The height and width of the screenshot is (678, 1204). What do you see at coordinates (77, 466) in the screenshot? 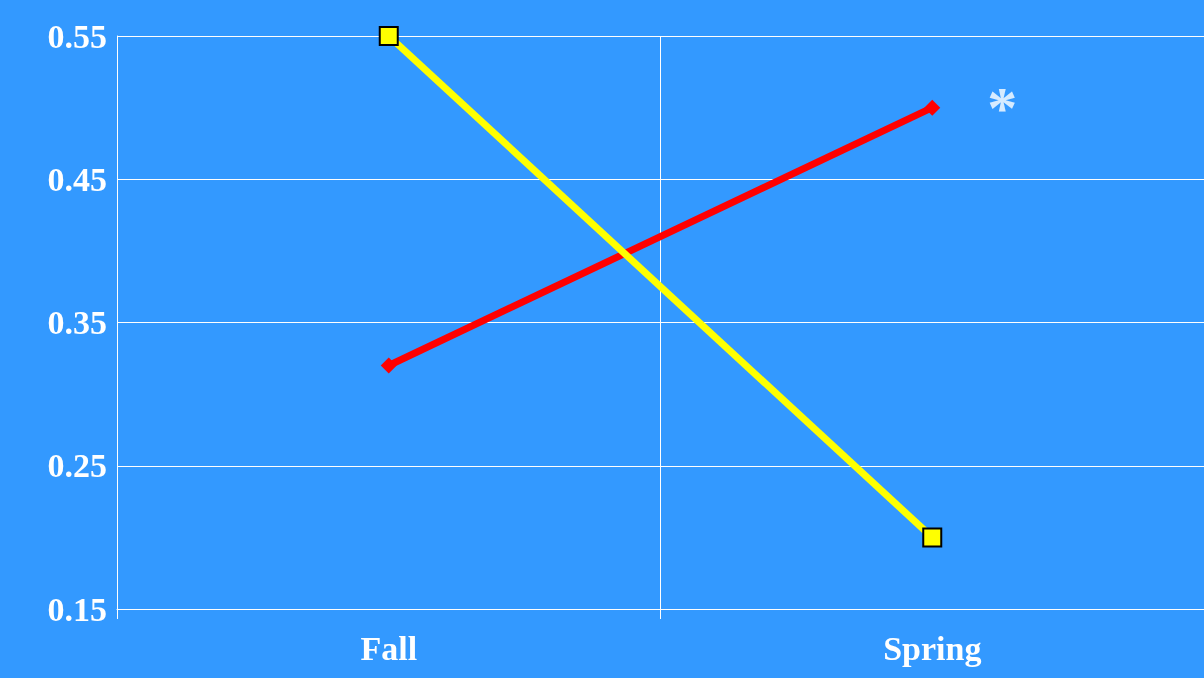
I see `y-tick-label: 0.25` at bounding box center [77, 466].